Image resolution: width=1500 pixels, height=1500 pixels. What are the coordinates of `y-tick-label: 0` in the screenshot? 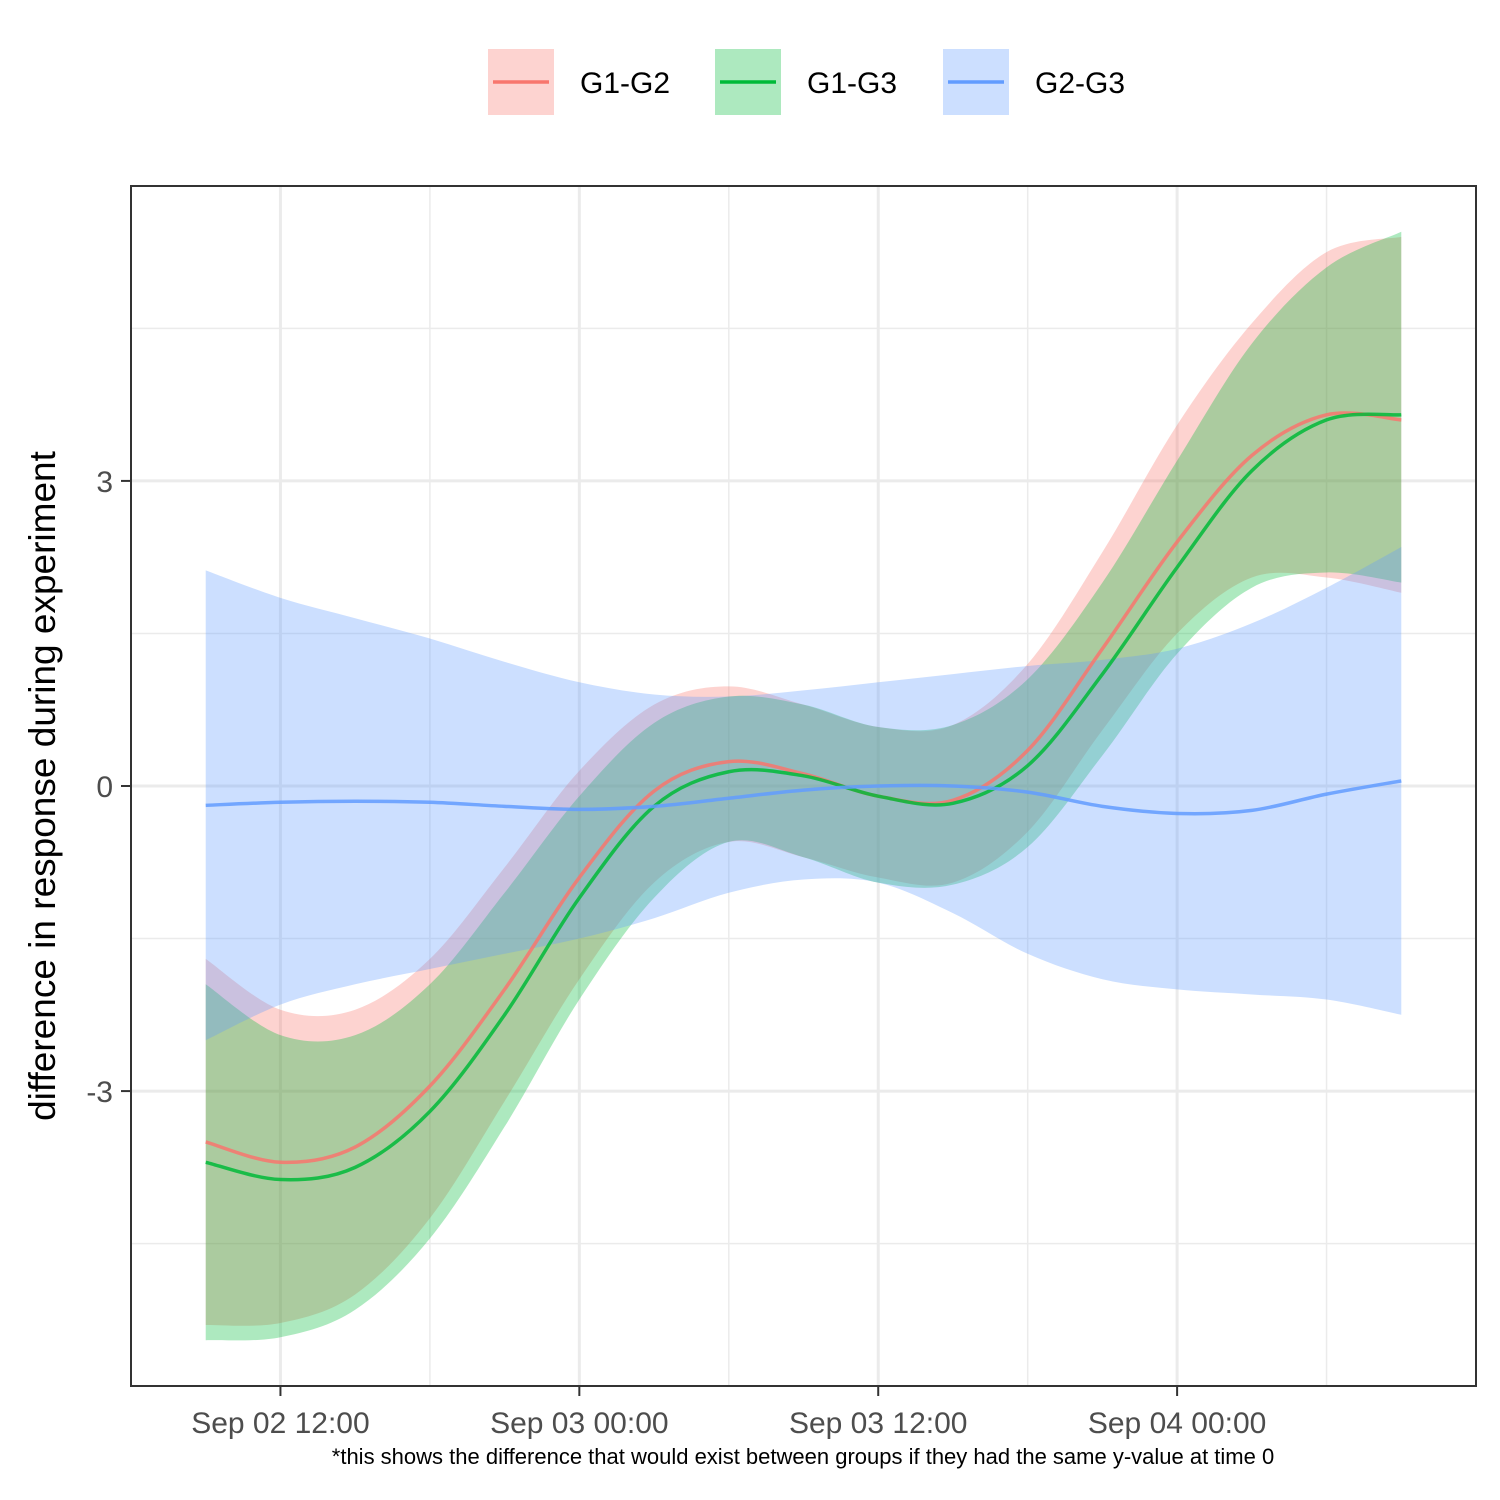 It's located at (104, 787).